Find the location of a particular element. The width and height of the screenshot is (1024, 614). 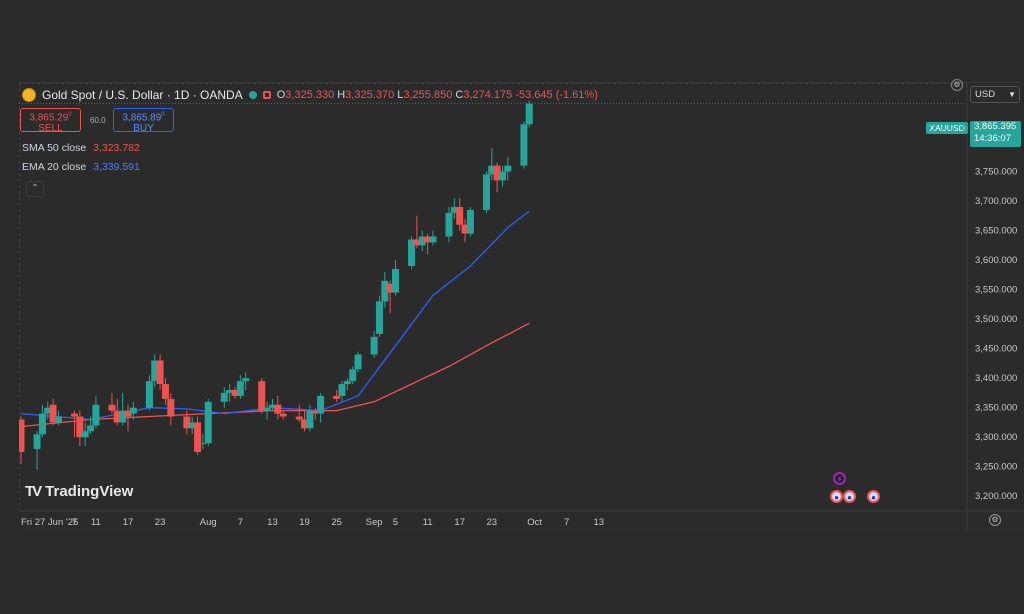

symbol-price-tag: XAUUSD is located at coordinates (947, 128).